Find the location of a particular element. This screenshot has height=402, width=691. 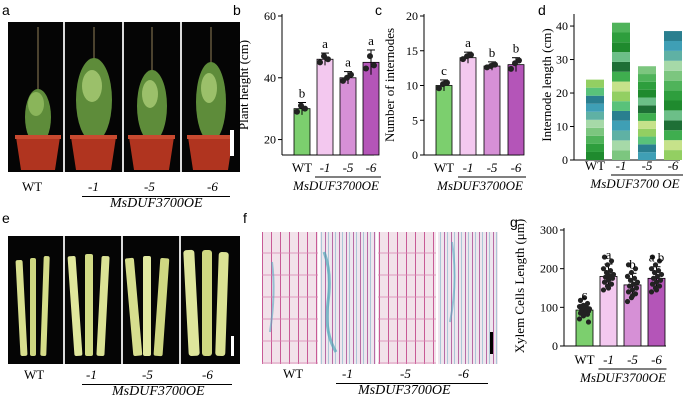

ytick-label-g: 0 is located at coordinates (555, 346).